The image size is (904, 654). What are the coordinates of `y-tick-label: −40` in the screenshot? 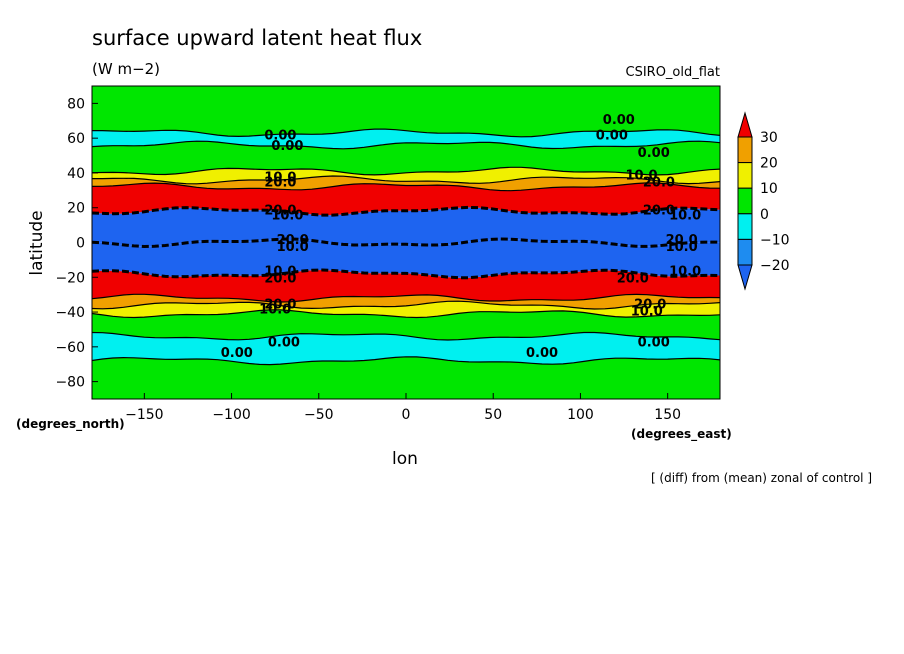 It's located at (70, 313).